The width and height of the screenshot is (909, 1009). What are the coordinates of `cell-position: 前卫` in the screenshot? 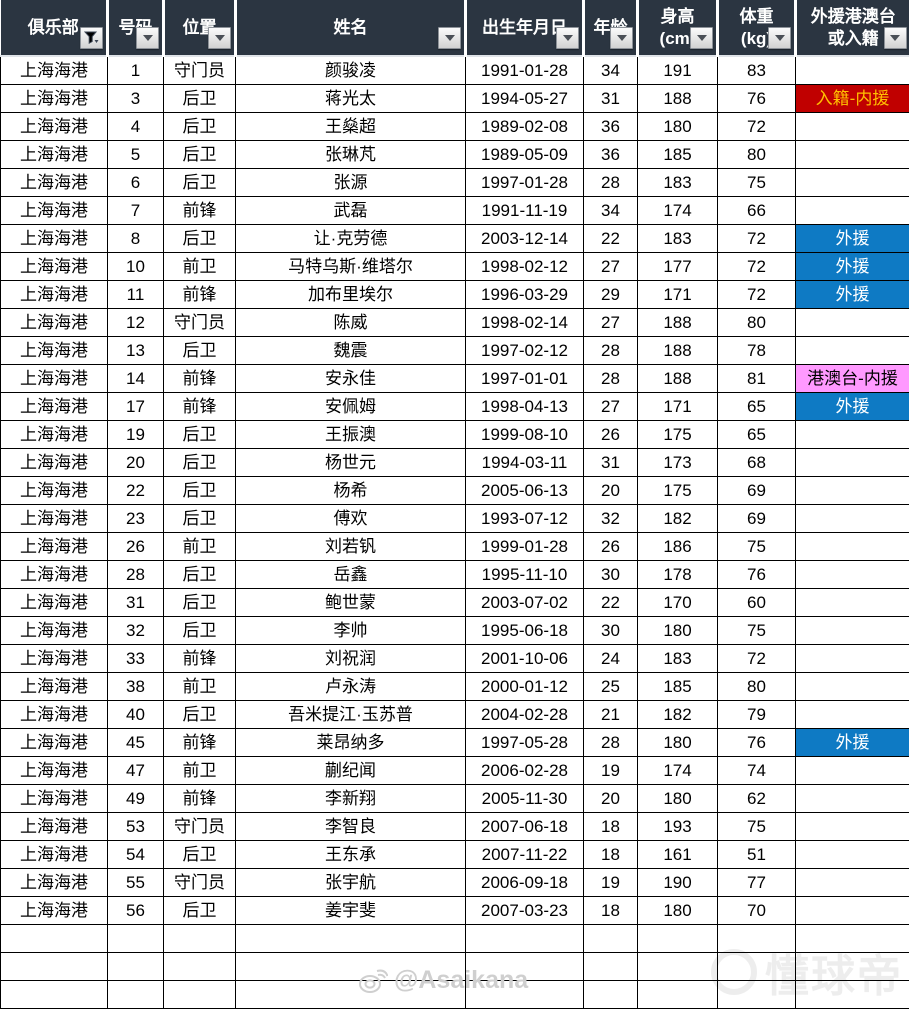 It's located at (200, 771).